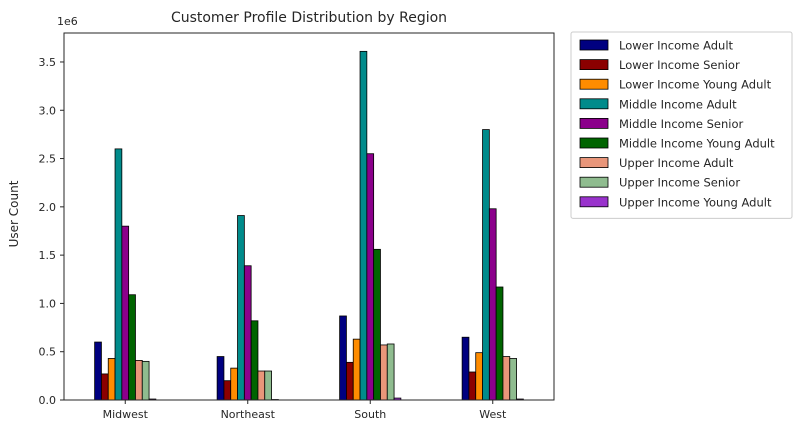 The width and height of the screenshot is (803, 431). What do you see at coordinates (492, 304) in the screenshot?
I see `bar-west-middle-income-senior` at bounding box center [492, 304].